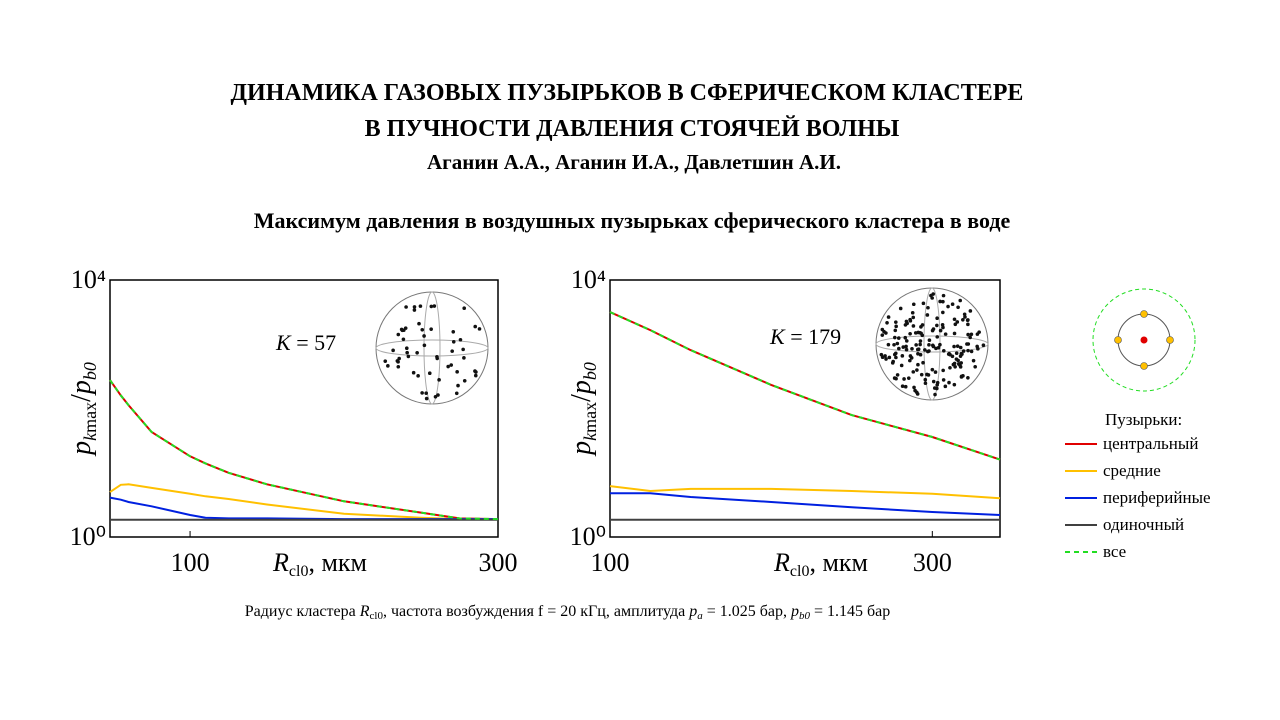  Describe the element at coordinates (190, 562) in the screenshot. I see `x-tick-label: 100` at that location.